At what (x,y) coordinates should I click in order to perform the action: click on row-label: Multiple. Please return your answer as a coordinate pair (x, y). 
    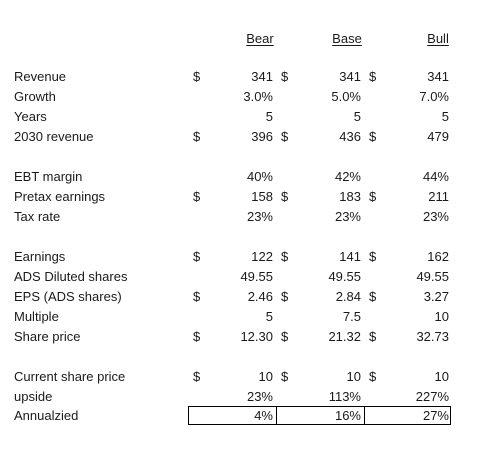
    Looking at the image, I should click on (36, 316).